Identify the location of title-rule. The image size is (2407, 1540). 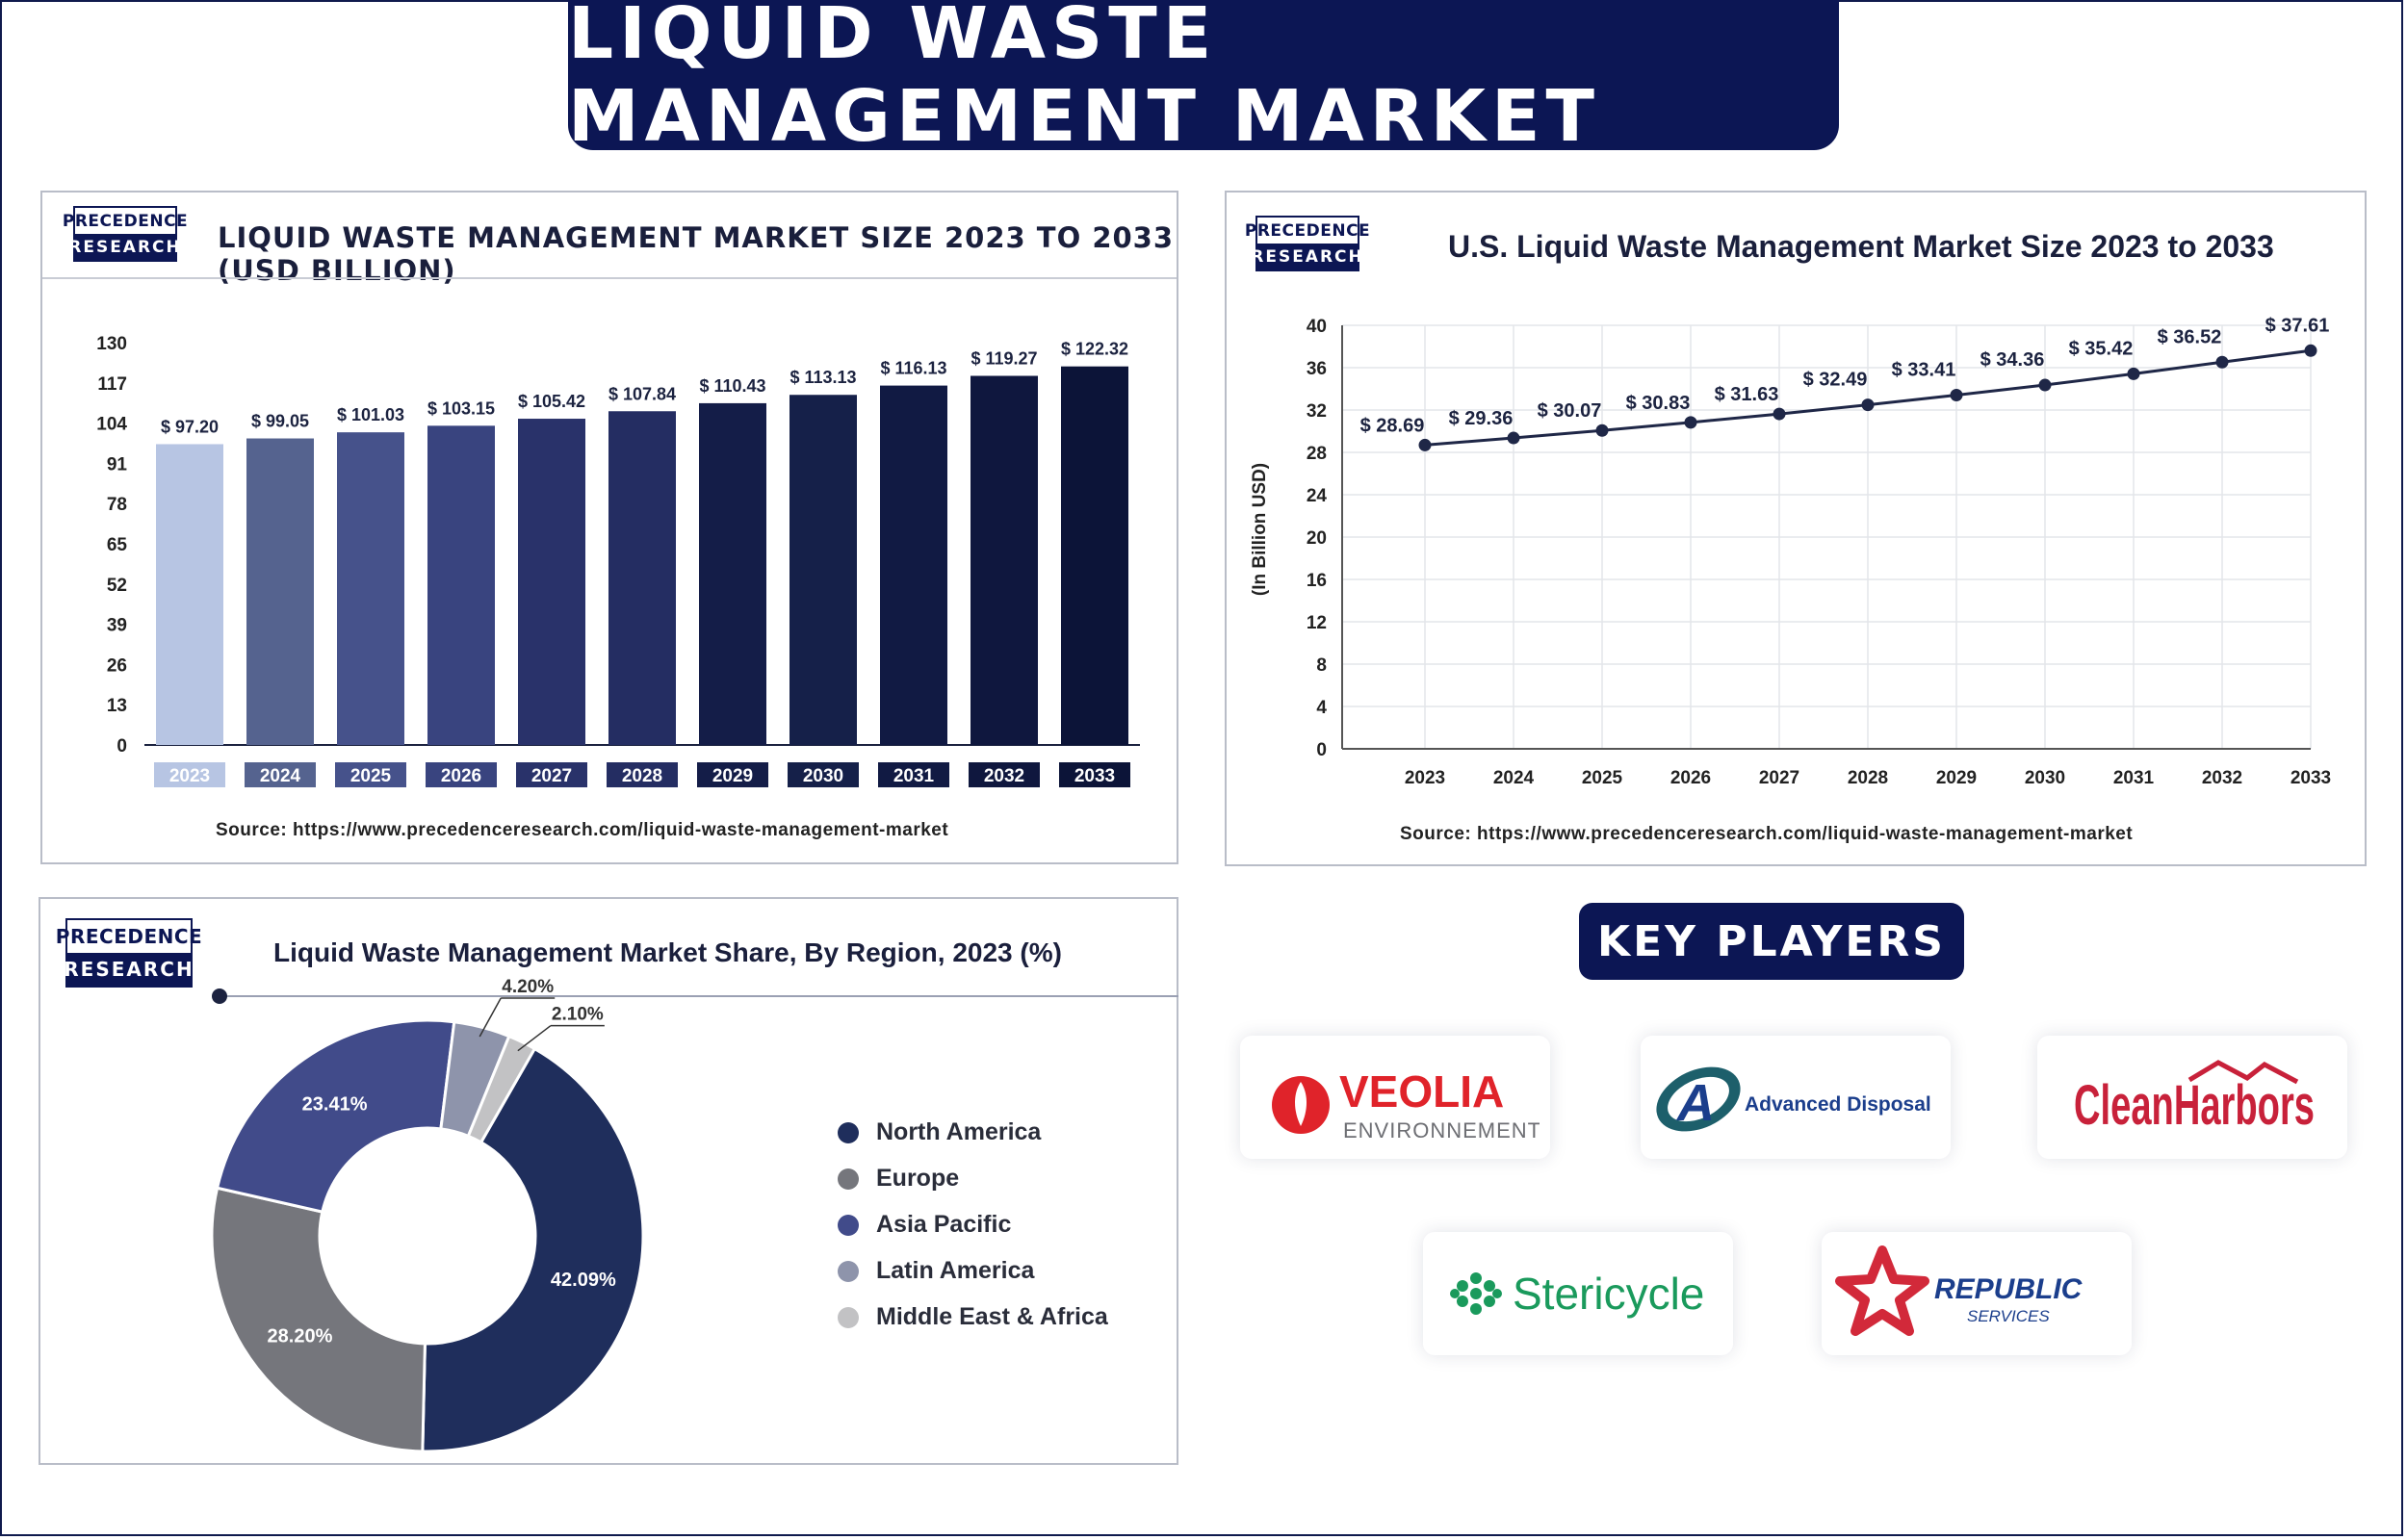
(699, 996).